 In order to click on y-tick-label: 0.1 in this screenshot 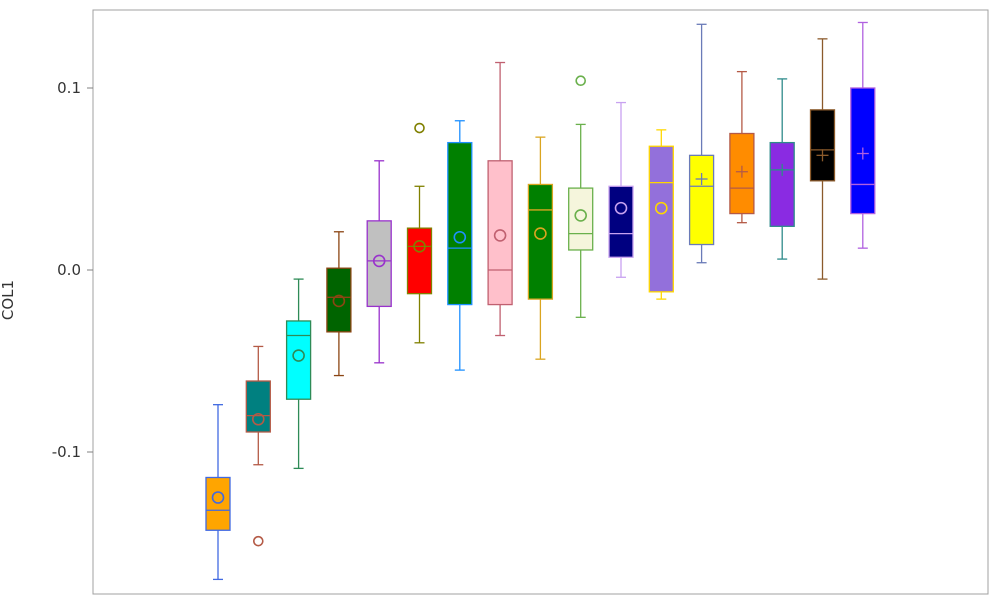, I will do `click(69, 88)`.